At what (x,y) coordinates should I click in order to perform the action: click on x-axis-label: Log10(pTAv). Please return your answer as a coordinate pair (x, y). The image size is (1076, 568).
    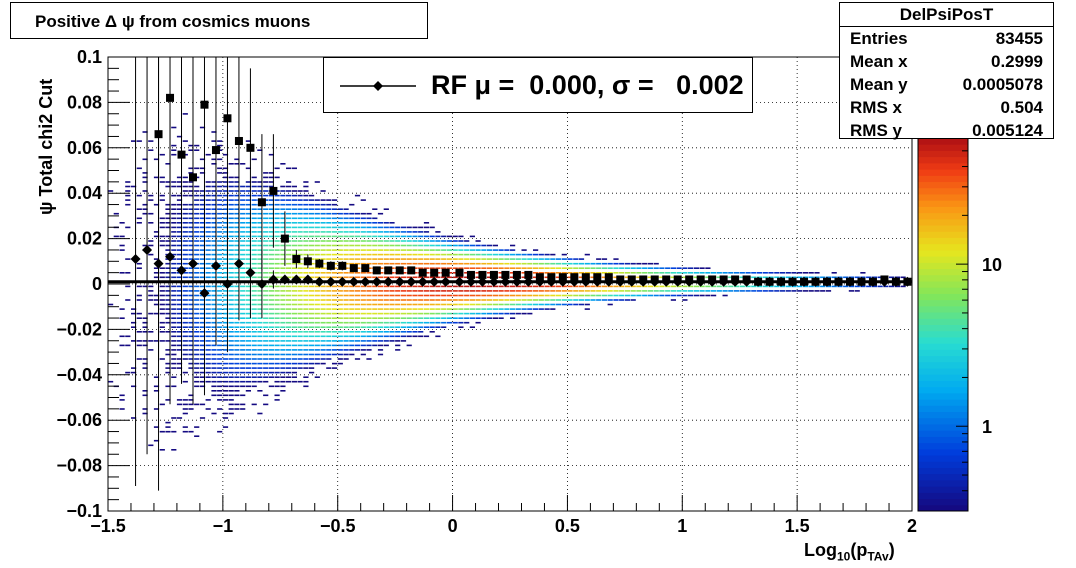
    Looking at the image, I should click on (849, 552).